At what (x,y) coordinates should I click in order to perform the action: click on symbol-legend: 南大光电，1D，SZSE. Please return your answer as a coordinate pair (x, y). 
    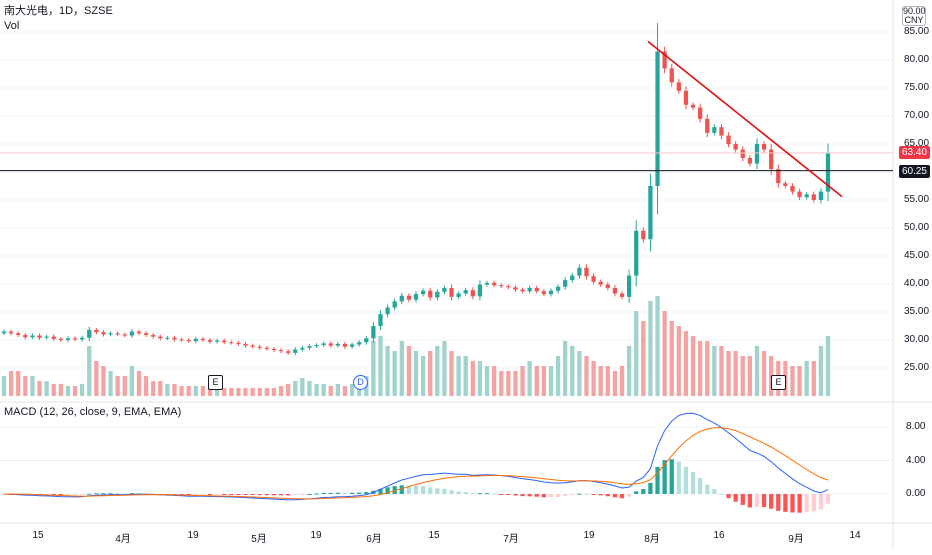
    Looking at the image, I should click on (58, 11).